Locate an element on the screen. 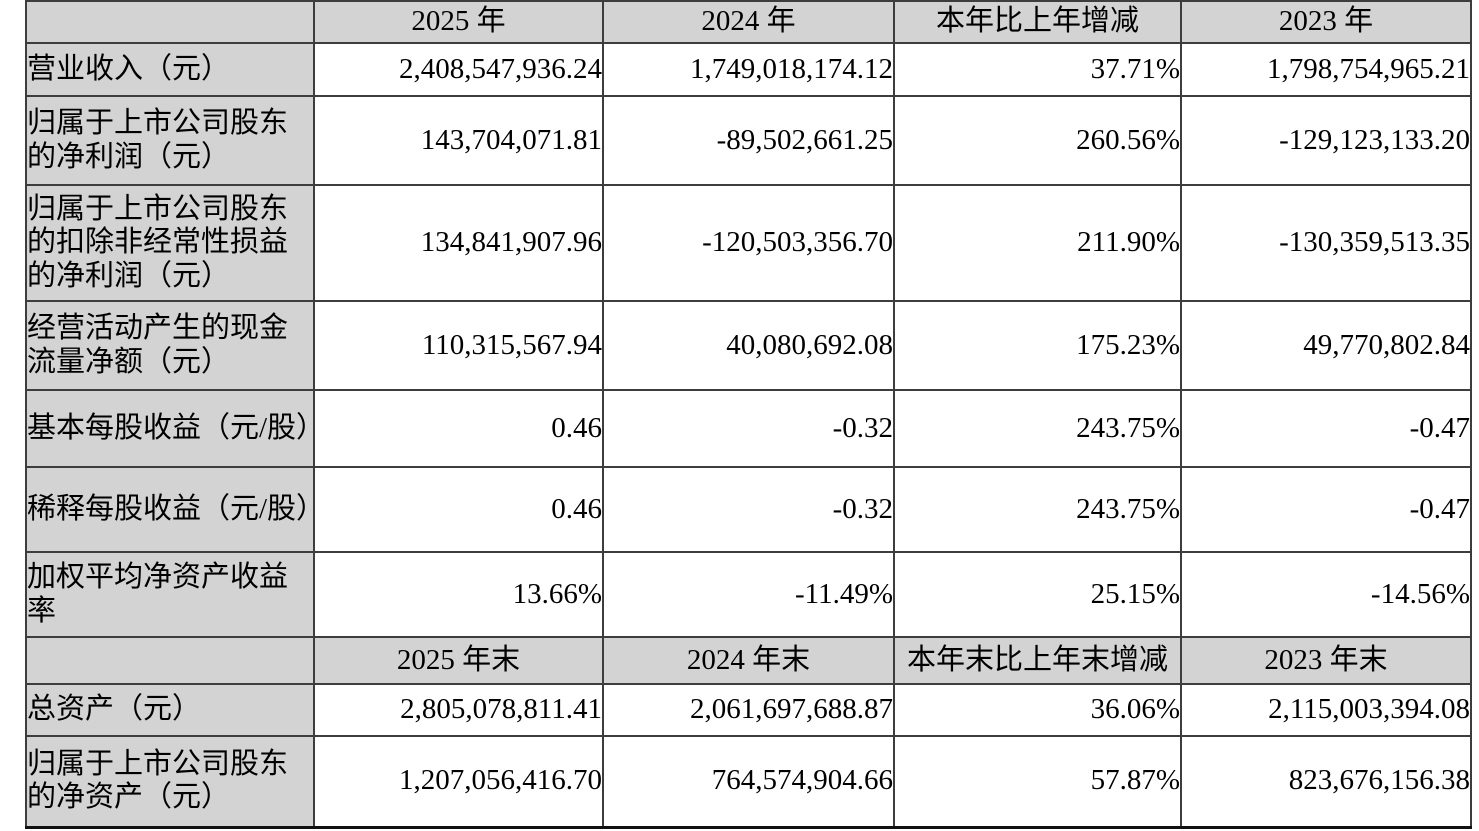 The image size is (1479, 831). table-header-row-annual: 2025 年 2024 年 本年比上年增减 2023 年 is located at coordinates (748, 22).